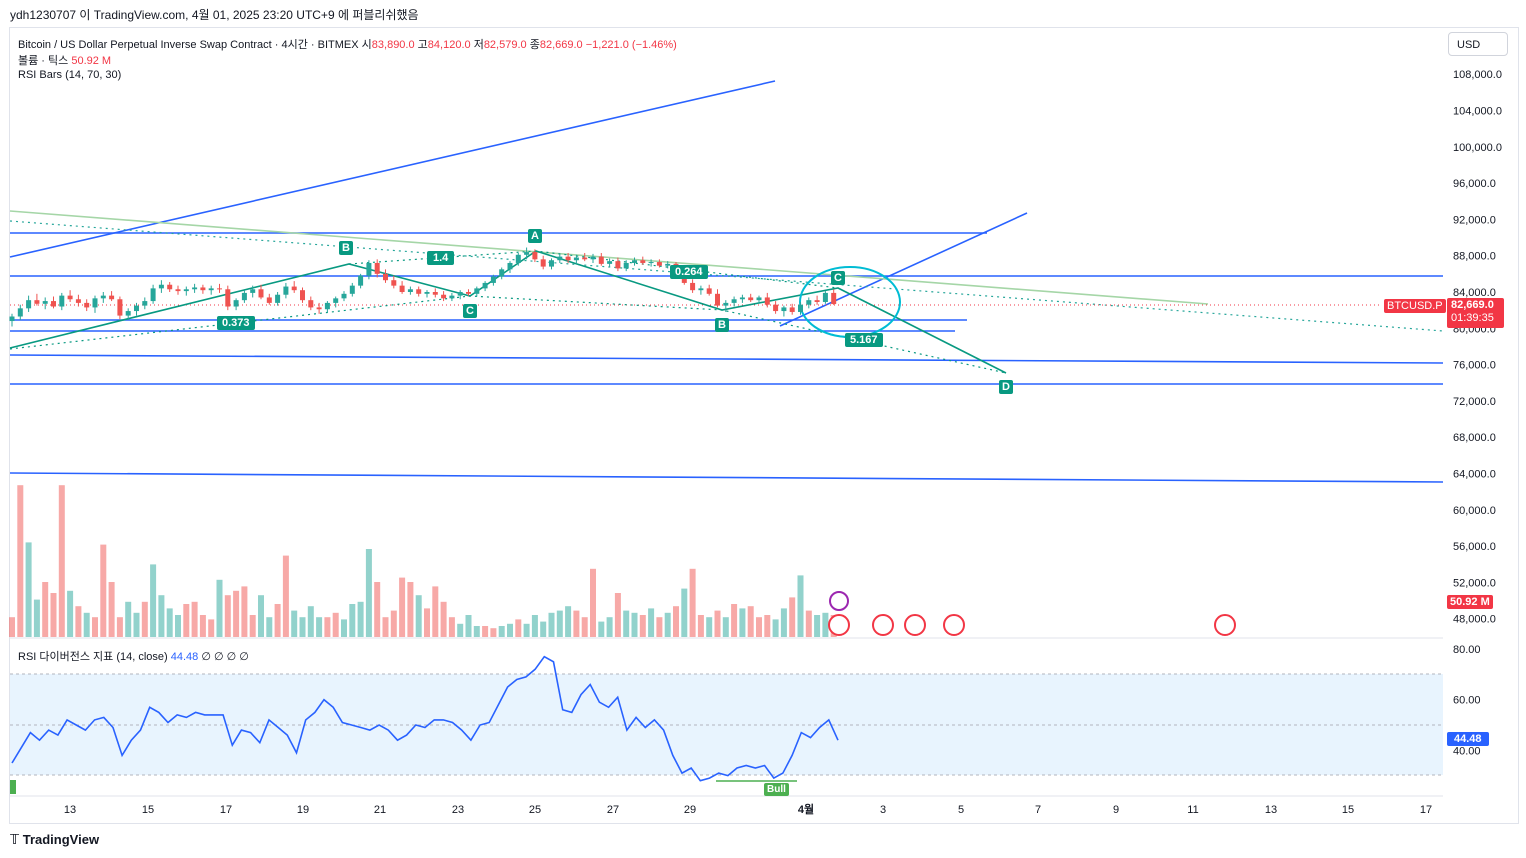 The image size is (1526, 858). I want to click on rsi-div-flags: ∅ ∅ ∅ ∅, so click(225, 657).